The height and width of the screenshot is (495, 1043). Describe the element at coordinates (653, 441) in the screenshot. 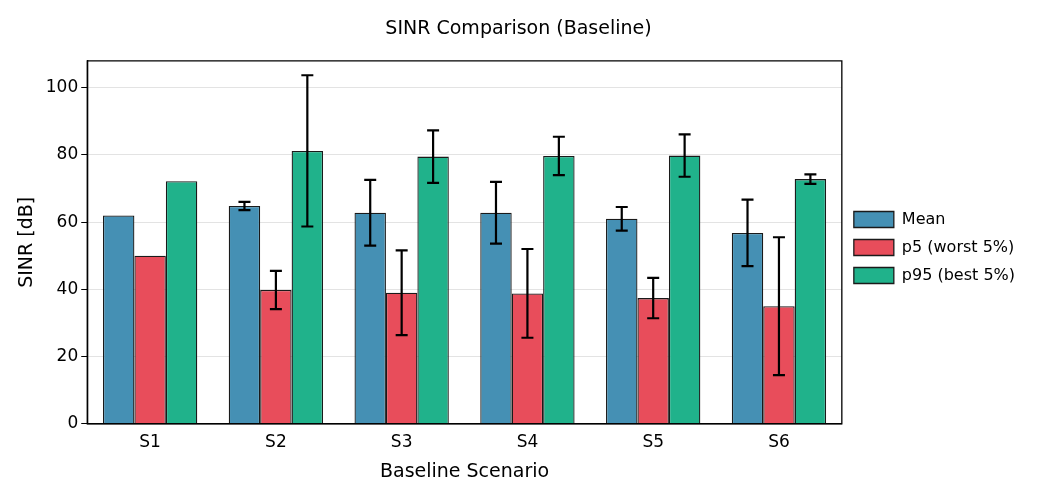

I see `x-tick-label: S5` at that location.